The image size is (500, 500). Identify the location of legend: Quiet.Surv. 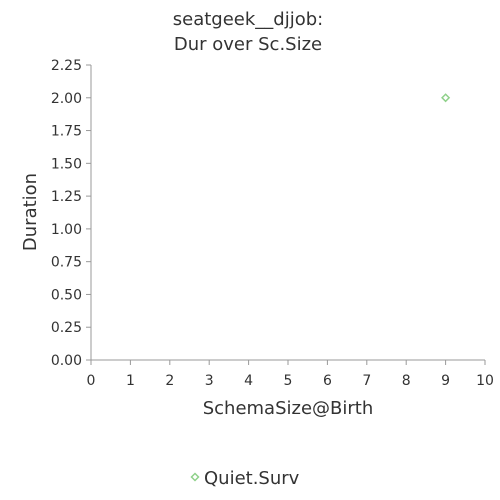
(245, 478).